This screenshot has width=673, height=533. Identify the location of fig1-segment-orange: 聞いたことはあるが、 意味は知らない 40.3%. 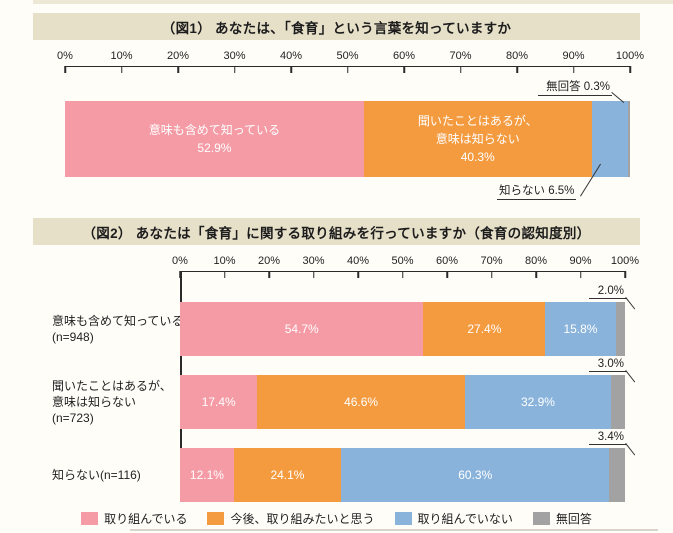
(477, 139).